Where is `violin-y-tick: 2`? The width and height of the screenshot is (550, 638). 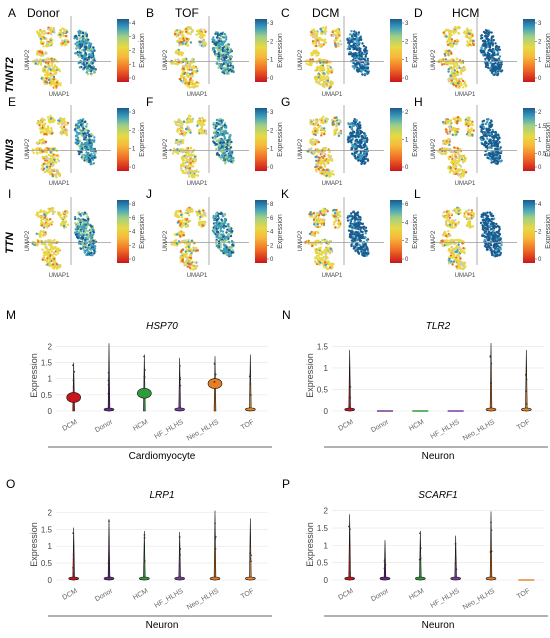 violin-y-tick: 2 is located at coordinates (326, 511).